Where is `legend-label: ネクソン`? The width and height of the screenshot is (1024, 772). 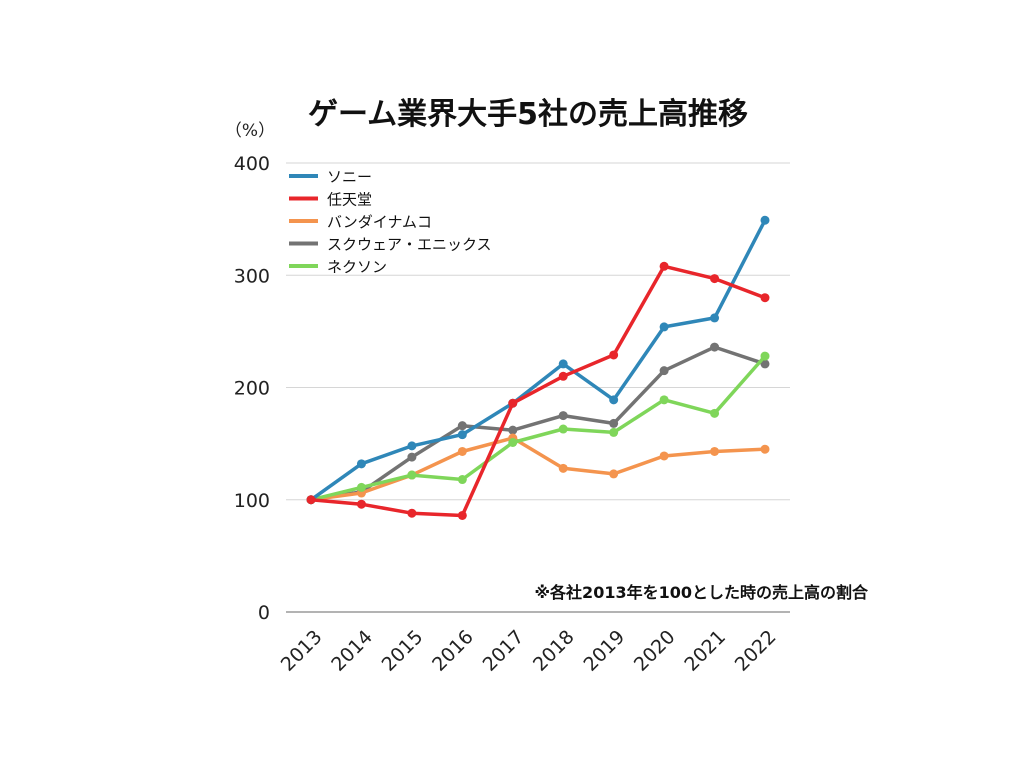
legend-label: ネクソン is located at coordinates (357, 267).